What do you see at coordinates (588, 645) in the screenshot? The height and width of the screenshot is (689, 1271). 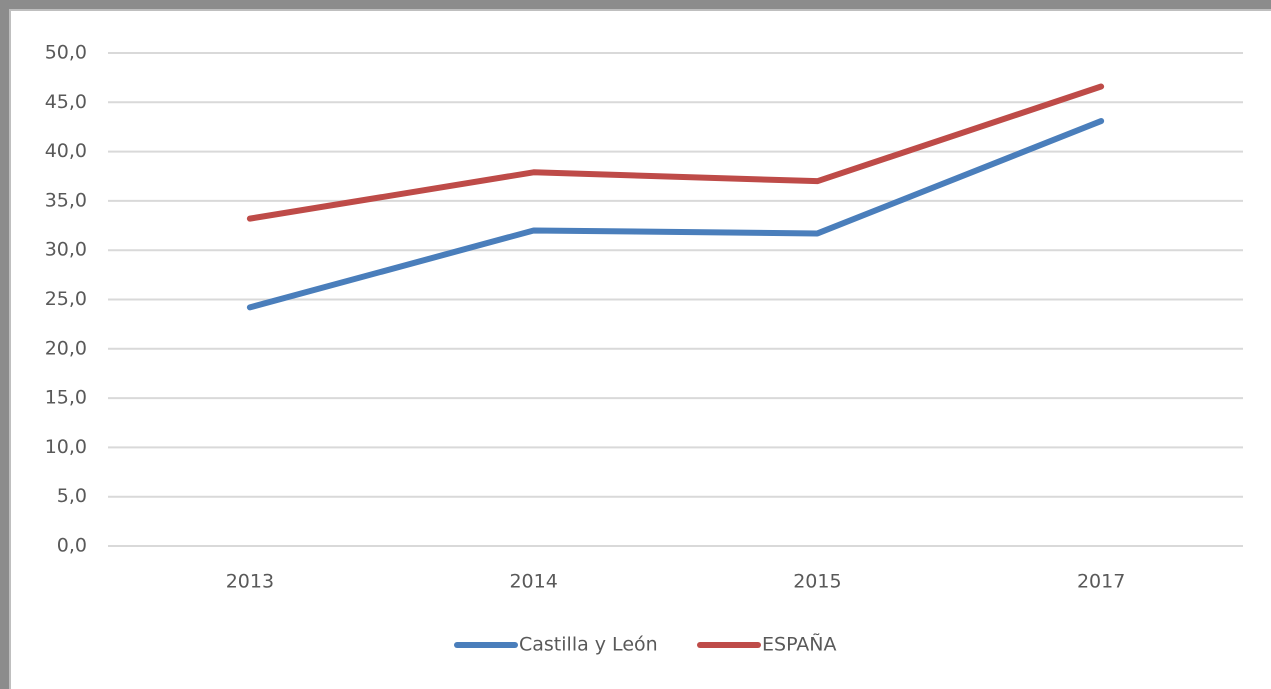 I see `legend-label: Castilla y León` at bounding box center [588, 645].